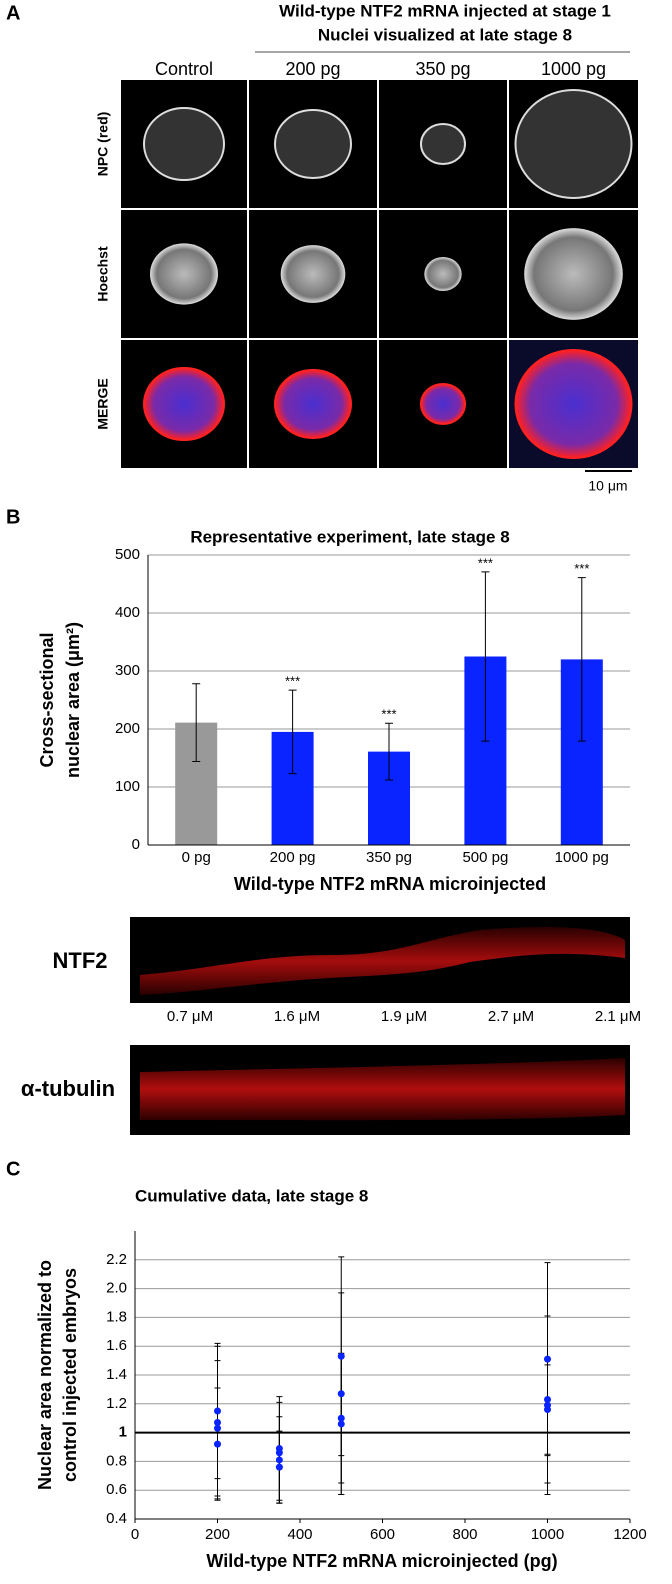  What do you see at coordinates (73, 700) in the screenshot?
I see `y-axis-label: nuclear area (μm²)` at bounding box center [73, 700].